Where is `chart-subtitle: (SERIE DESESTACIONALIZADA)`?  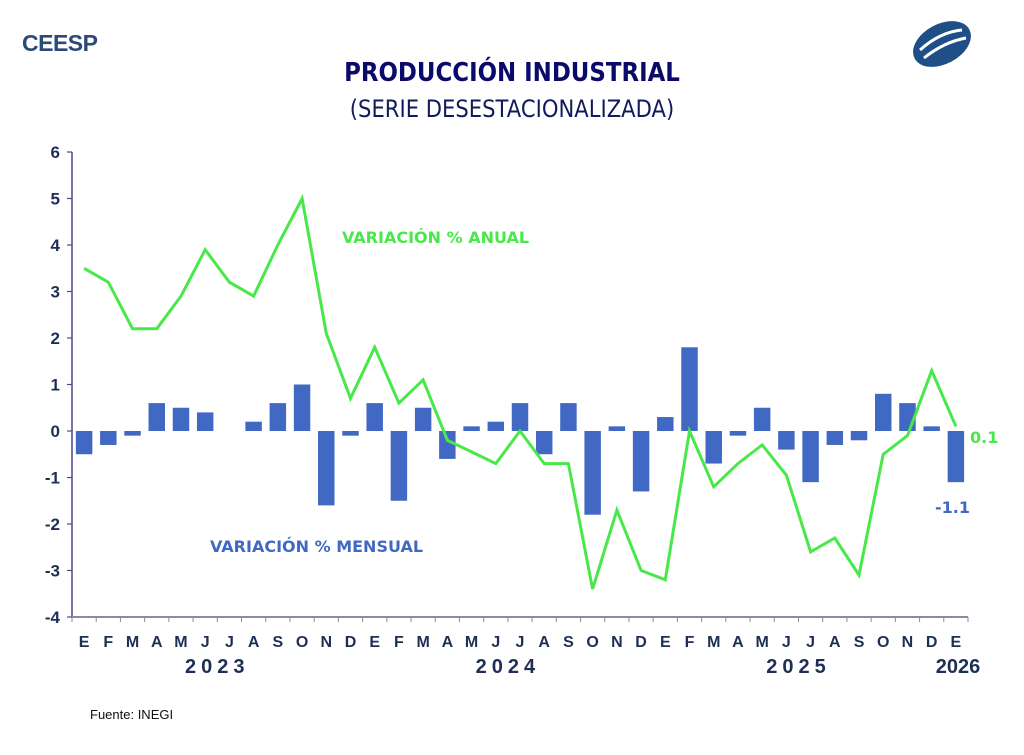
chart-subtitle: (SERIE DESESTACIONALIZADA) is located at coordinates (512, 109).